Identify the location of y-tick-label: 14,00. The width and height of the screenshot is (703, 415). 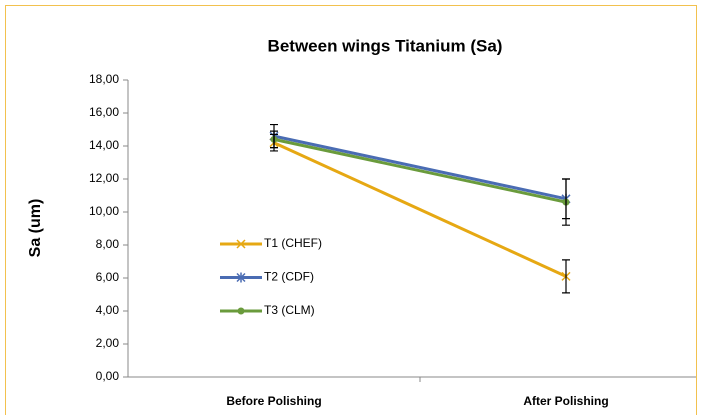
(104, 145).